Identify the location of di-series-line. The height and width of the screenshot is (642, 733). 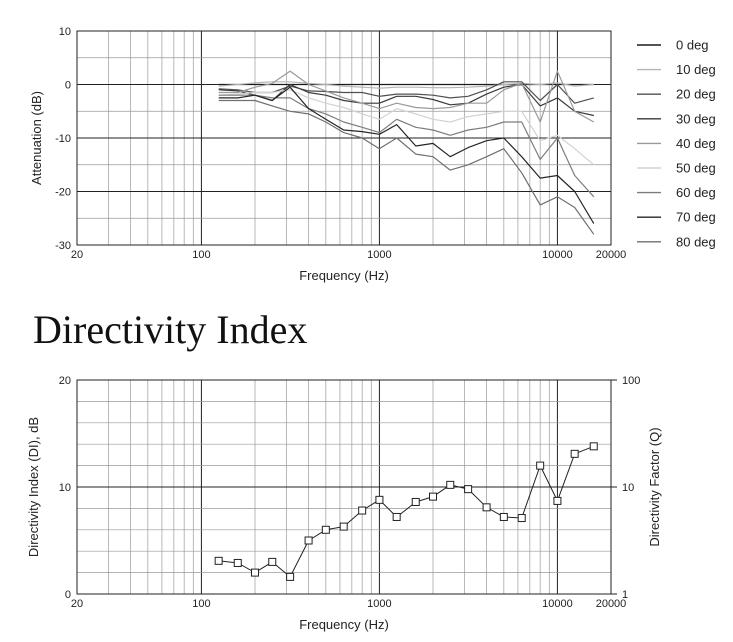
(406, 511).